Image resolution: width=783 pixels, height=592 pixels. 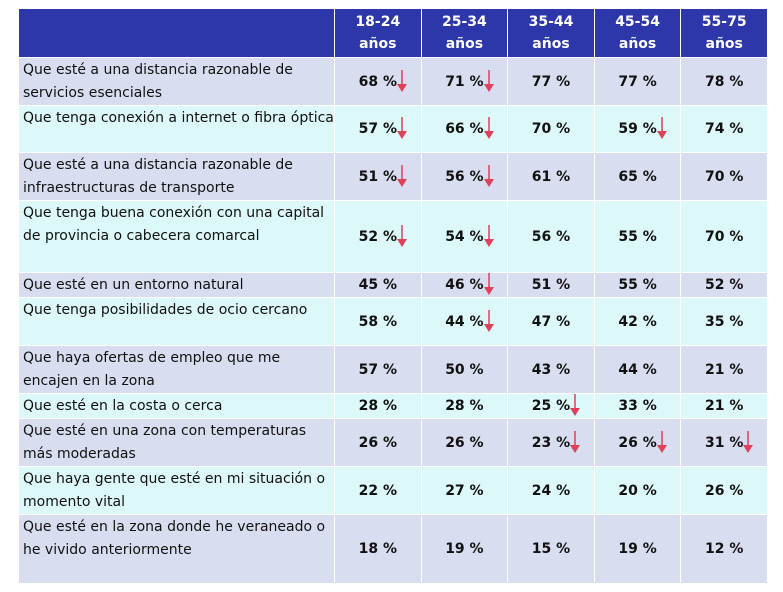 What do you see at coordinates (729, 441) in the screenshot?
I see `value: 31 %` at bounding box center [729, 441].